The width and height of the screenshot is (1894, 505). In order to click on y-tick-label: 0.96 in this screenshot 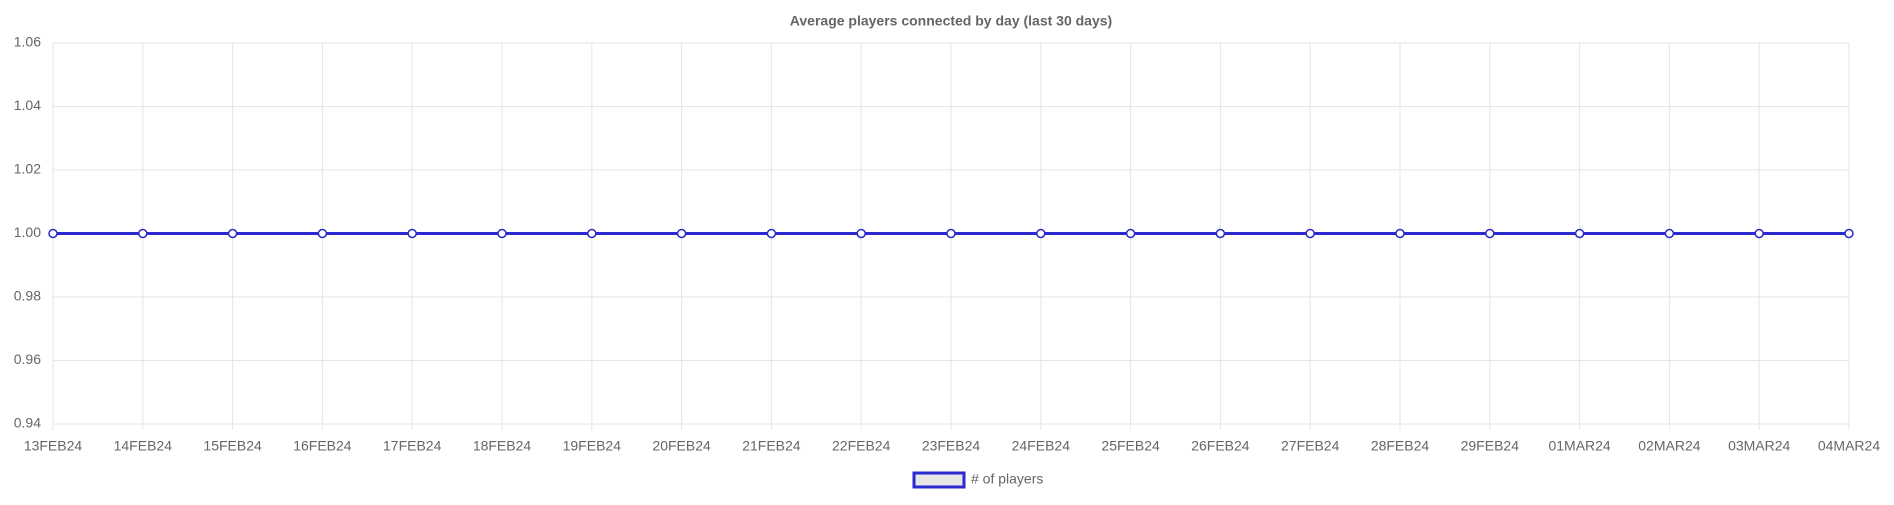, I will do `click(27, 359)`.